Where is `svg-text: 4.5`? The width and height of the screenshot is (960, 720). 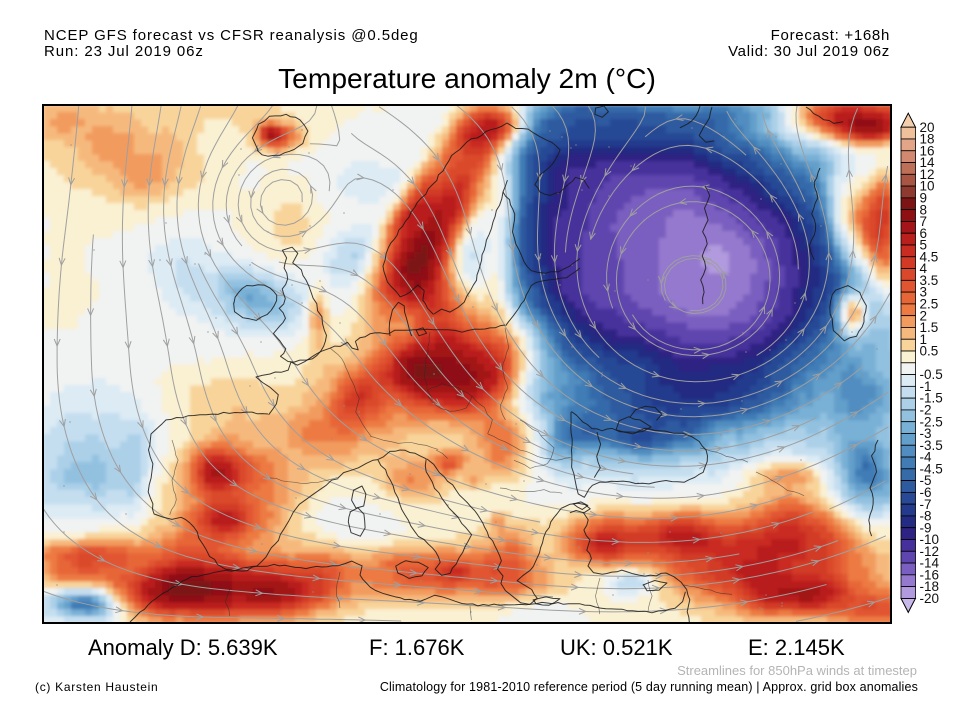 svg-text: 4.5 is located at coordinates (929, 256).